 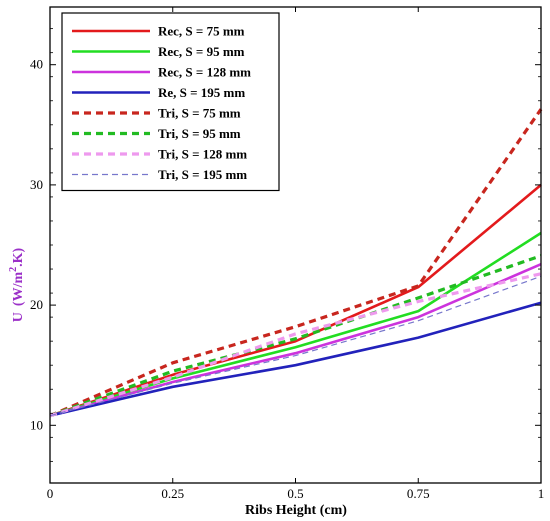 What do you see at coordinates (201, 51) in the screenshot?
I see `legend-label-2: Rec, S = 95 mm` at bounding box center [201, 51].